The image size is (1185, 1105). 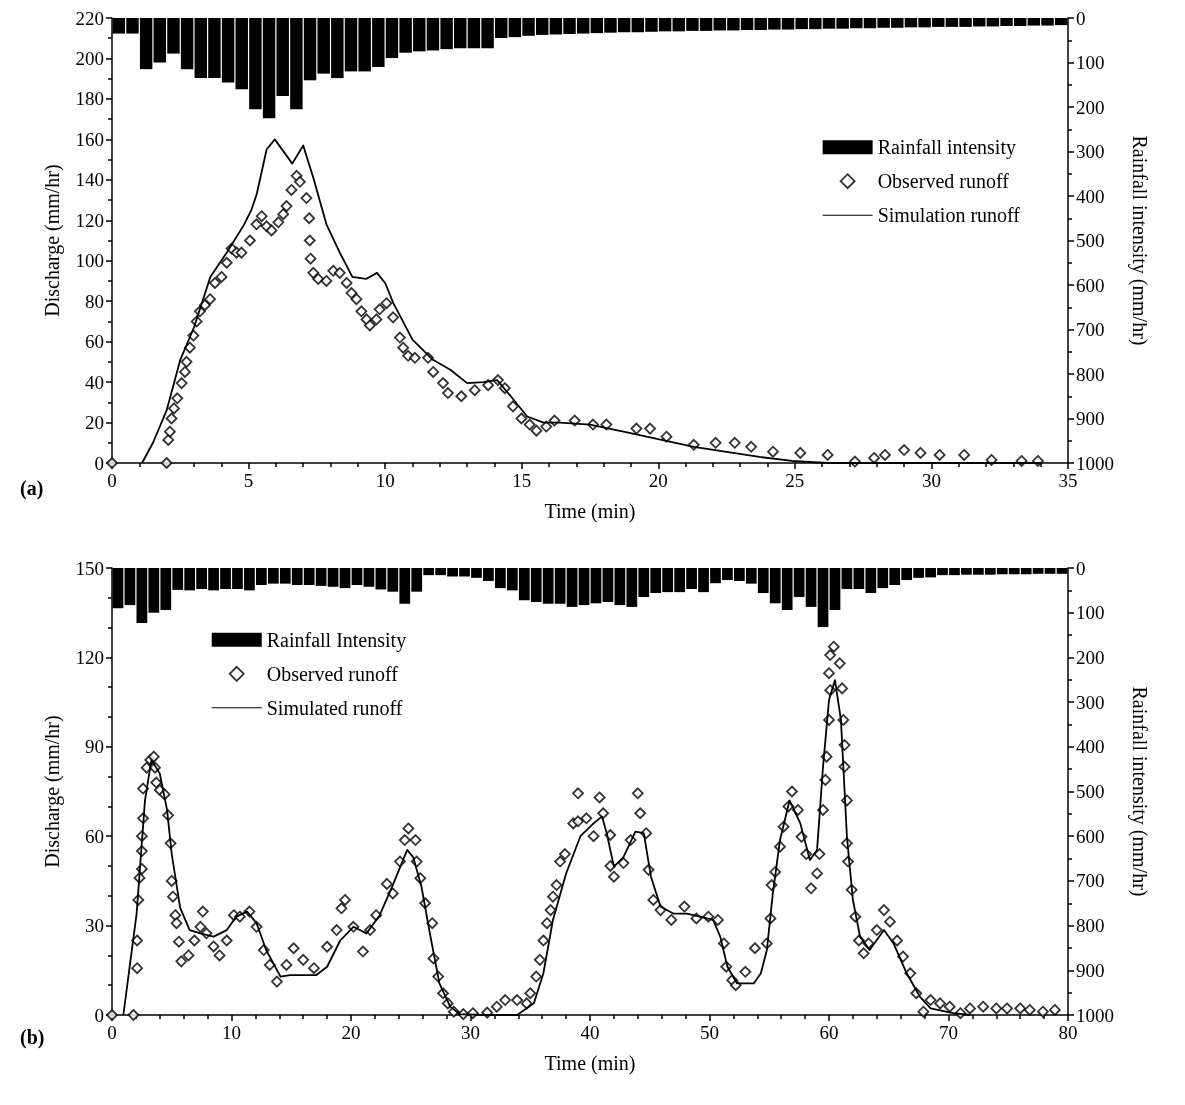 What do you see at coordinates (94, 926) in the screenshot?
I see `y-tick-label: 30` at bounding box center [94, 926].